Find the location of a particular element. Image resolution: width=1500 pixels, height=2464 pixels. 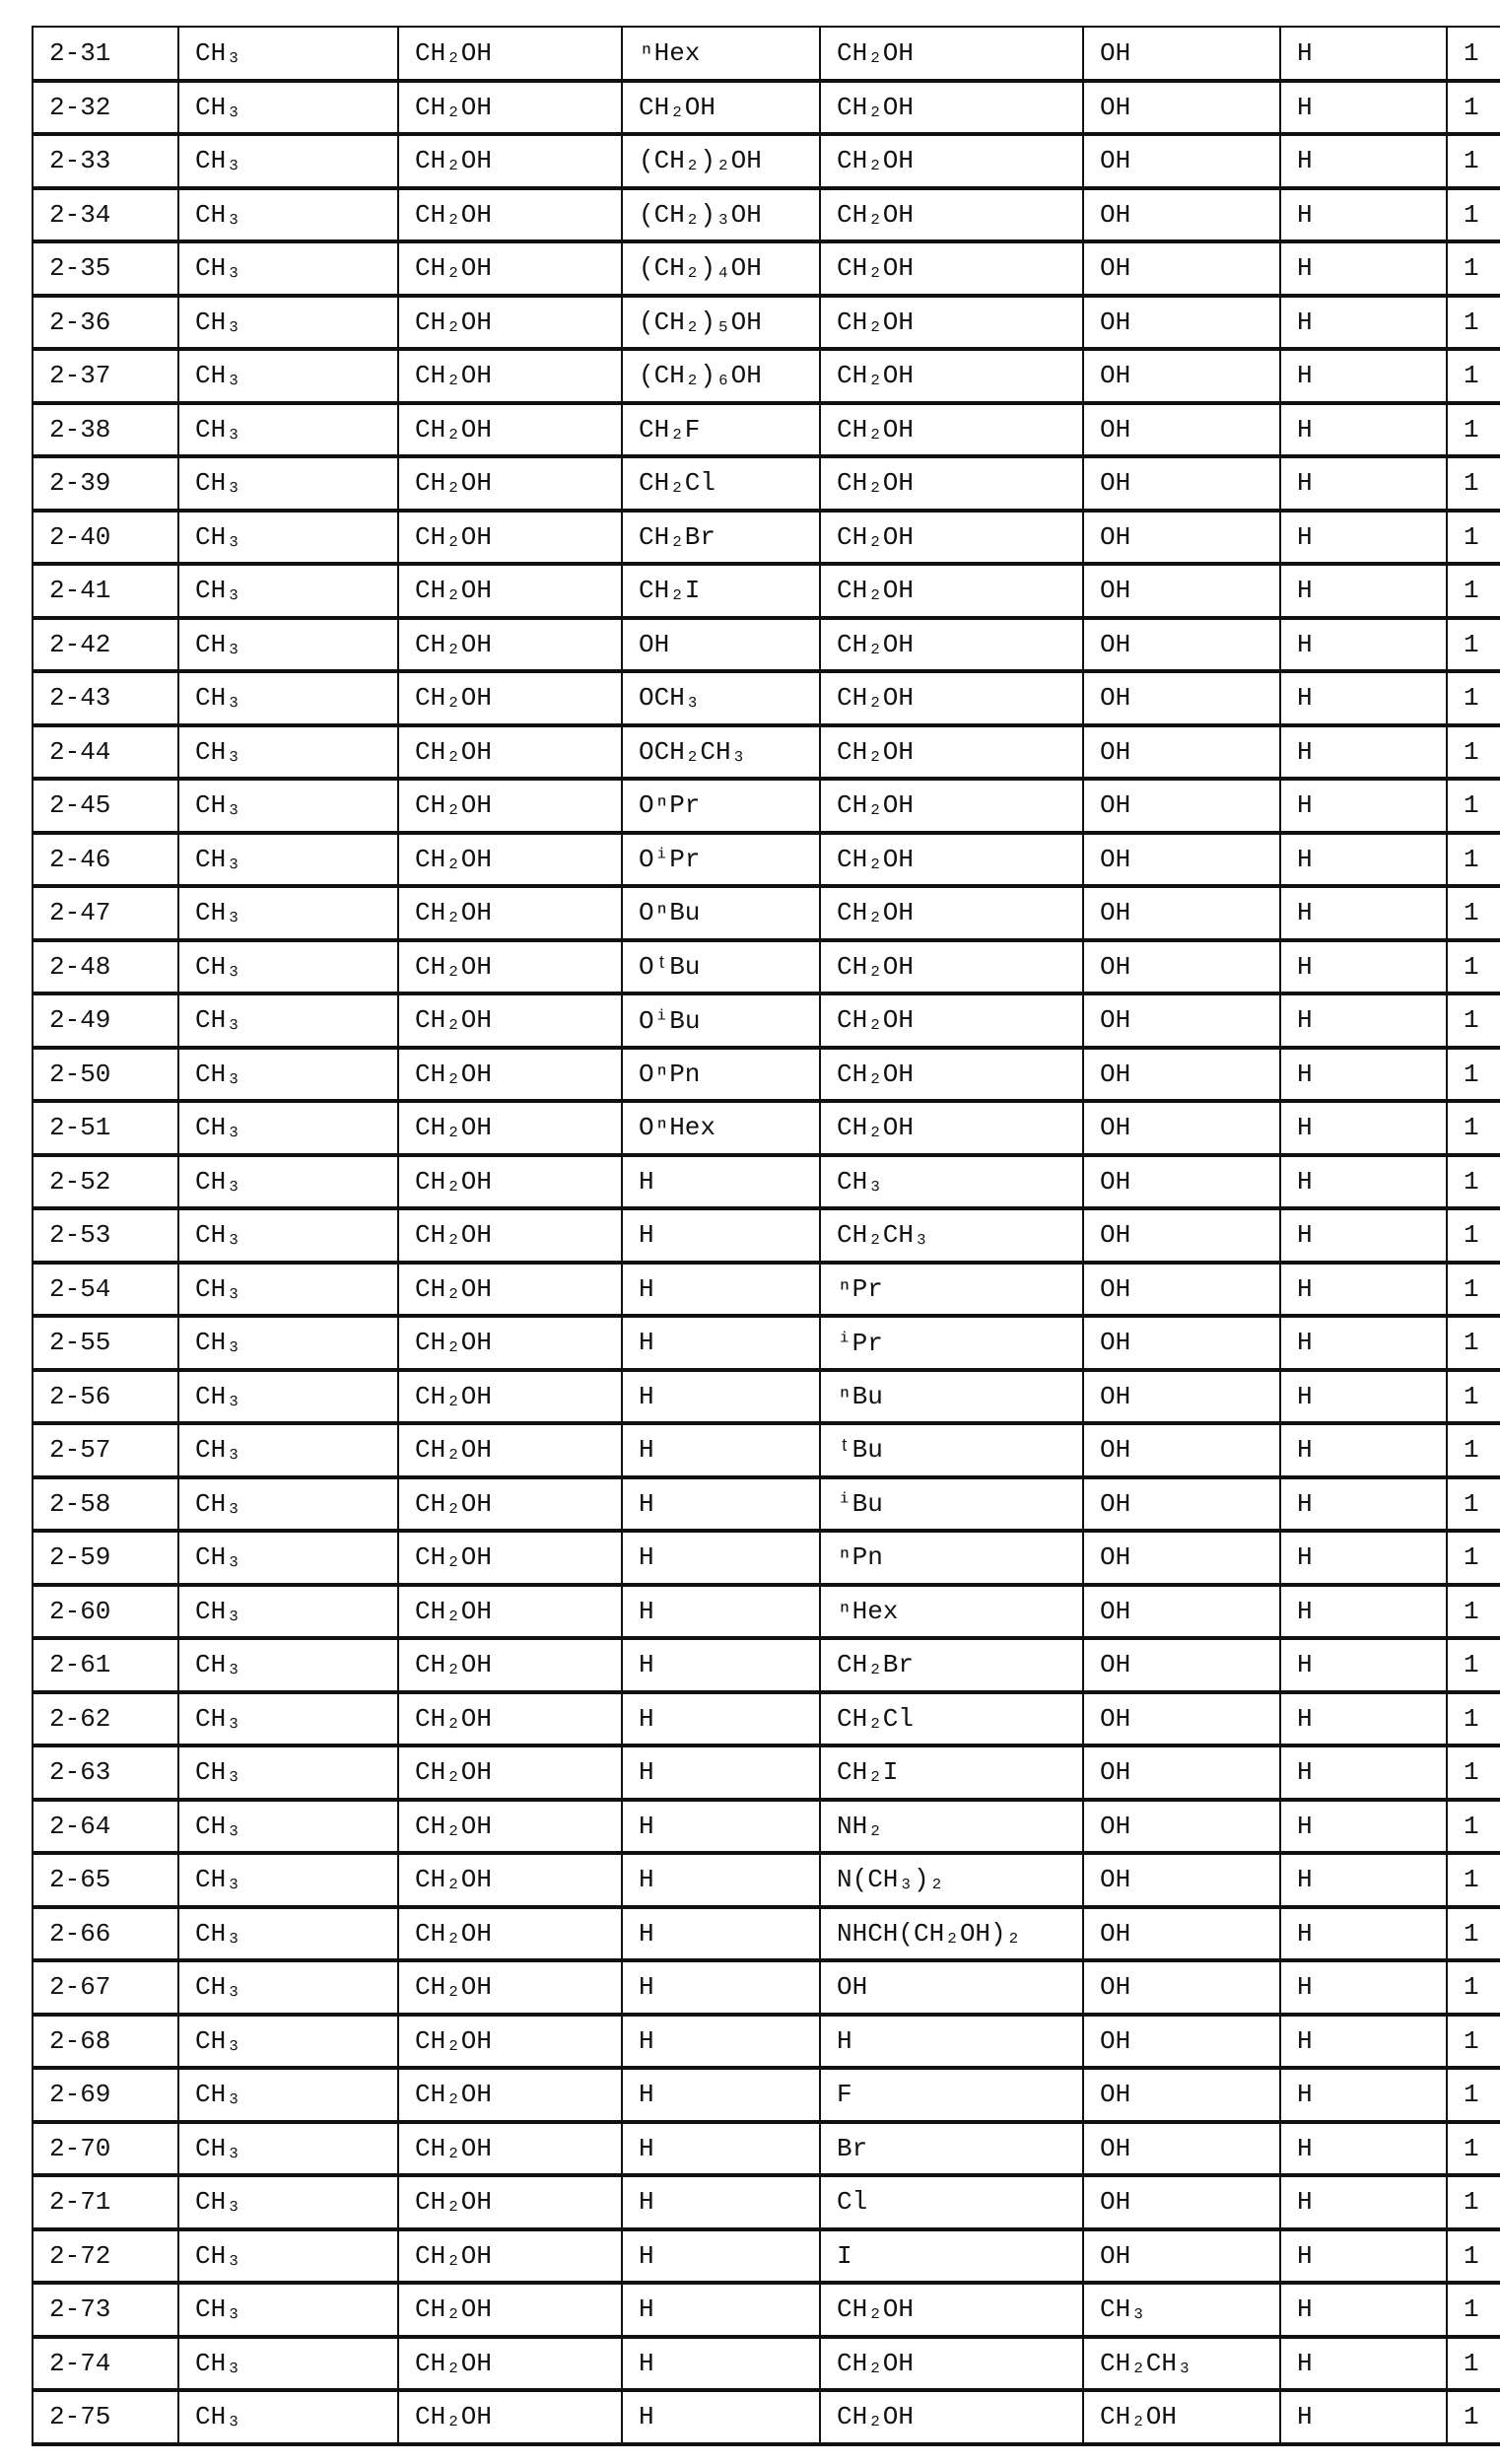

table-row: 2-33CH₃CH₂OH(CH₂)₂OHCH₂OHOHH1 is located at coordinates (766, 161).